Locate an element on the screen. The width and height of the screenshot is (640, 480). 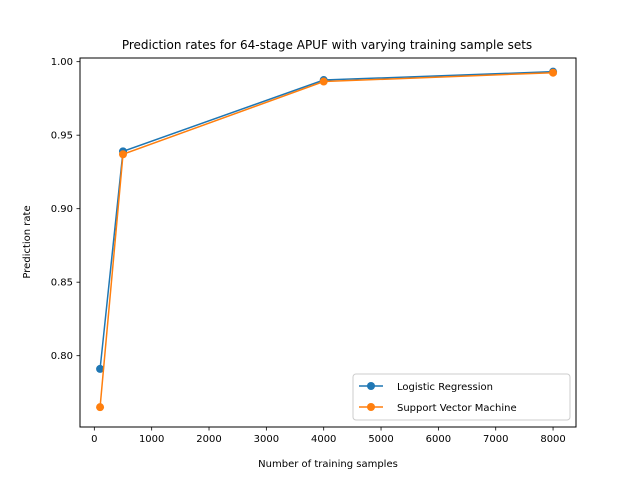
y-tick-label: 1.00 is located at coordinates (62, 62).